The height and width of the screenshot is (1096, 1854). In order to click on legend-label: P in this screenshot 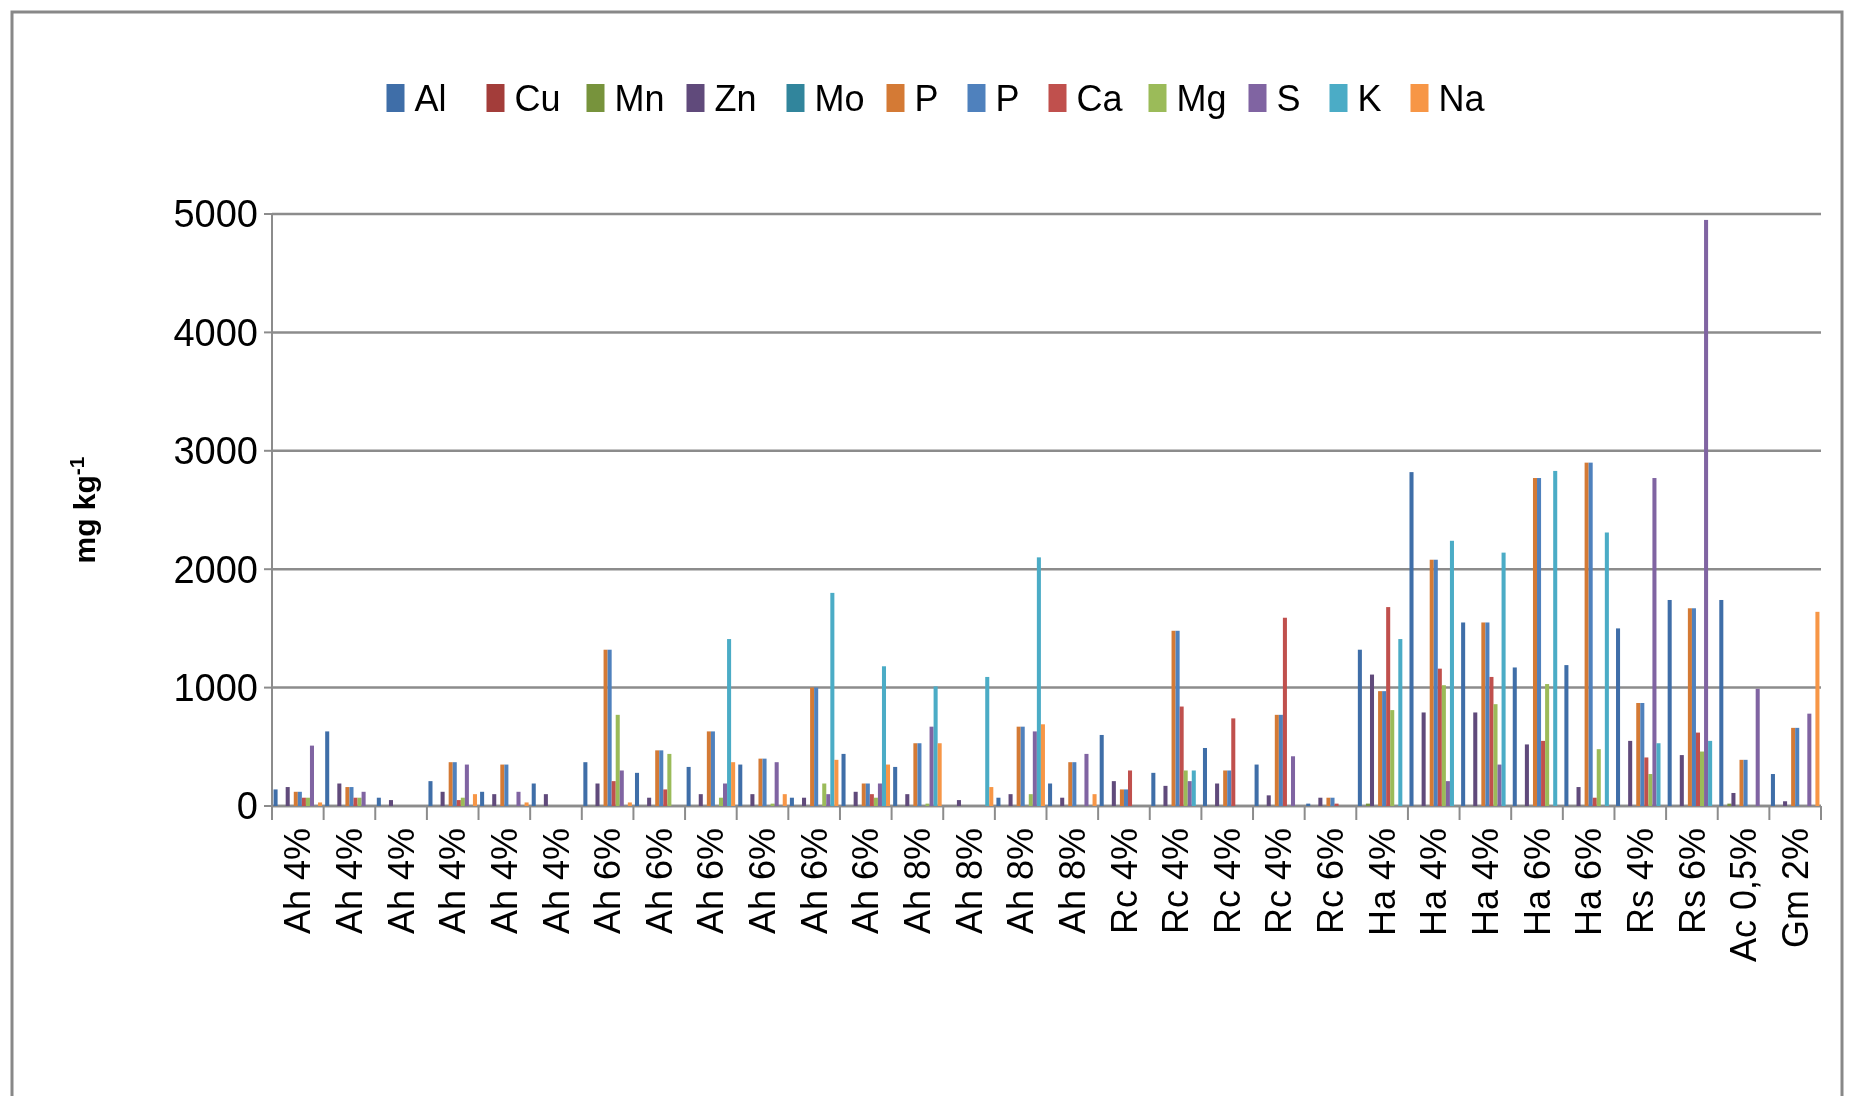, I will do `click(926, 98)`.